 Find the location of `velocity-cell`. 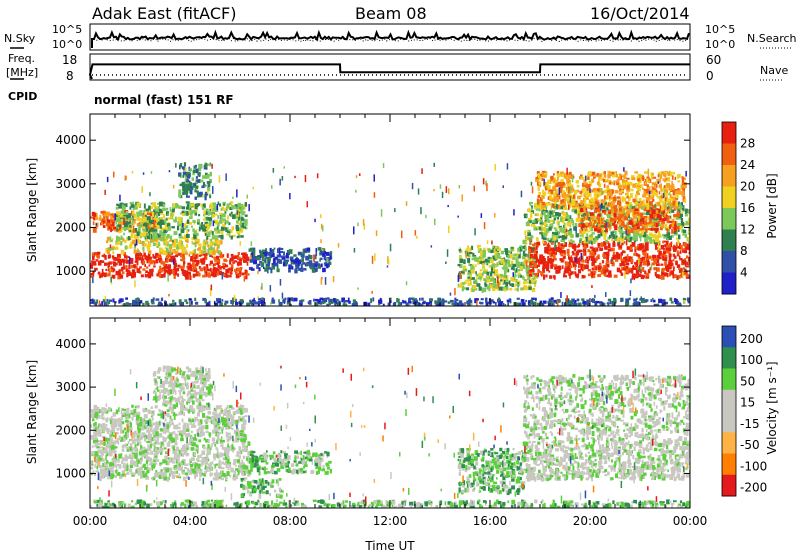

velocity-cell is located at coordinates (224, 454).